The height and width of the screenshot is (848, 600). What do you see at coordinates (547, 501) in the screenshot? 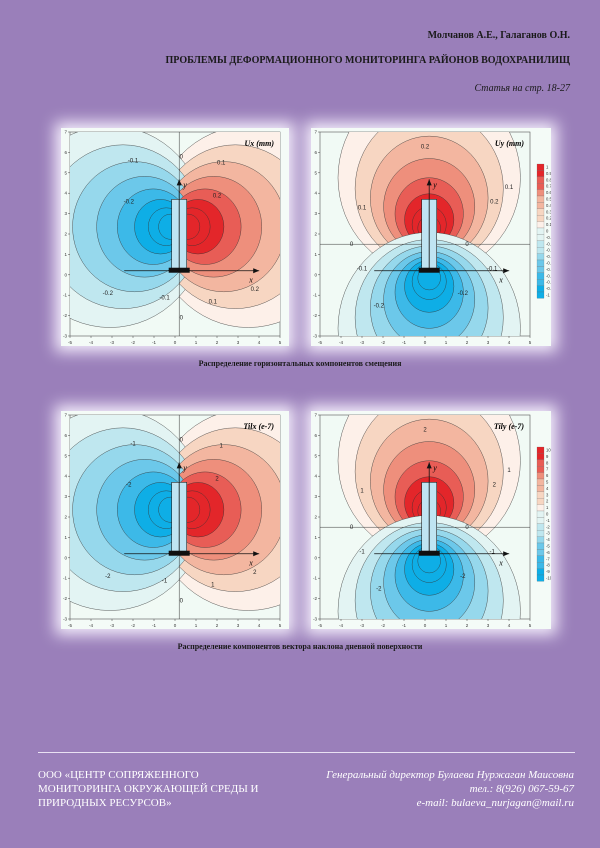
I see `colorbar-label: 2` at bounding box center [547, 501].